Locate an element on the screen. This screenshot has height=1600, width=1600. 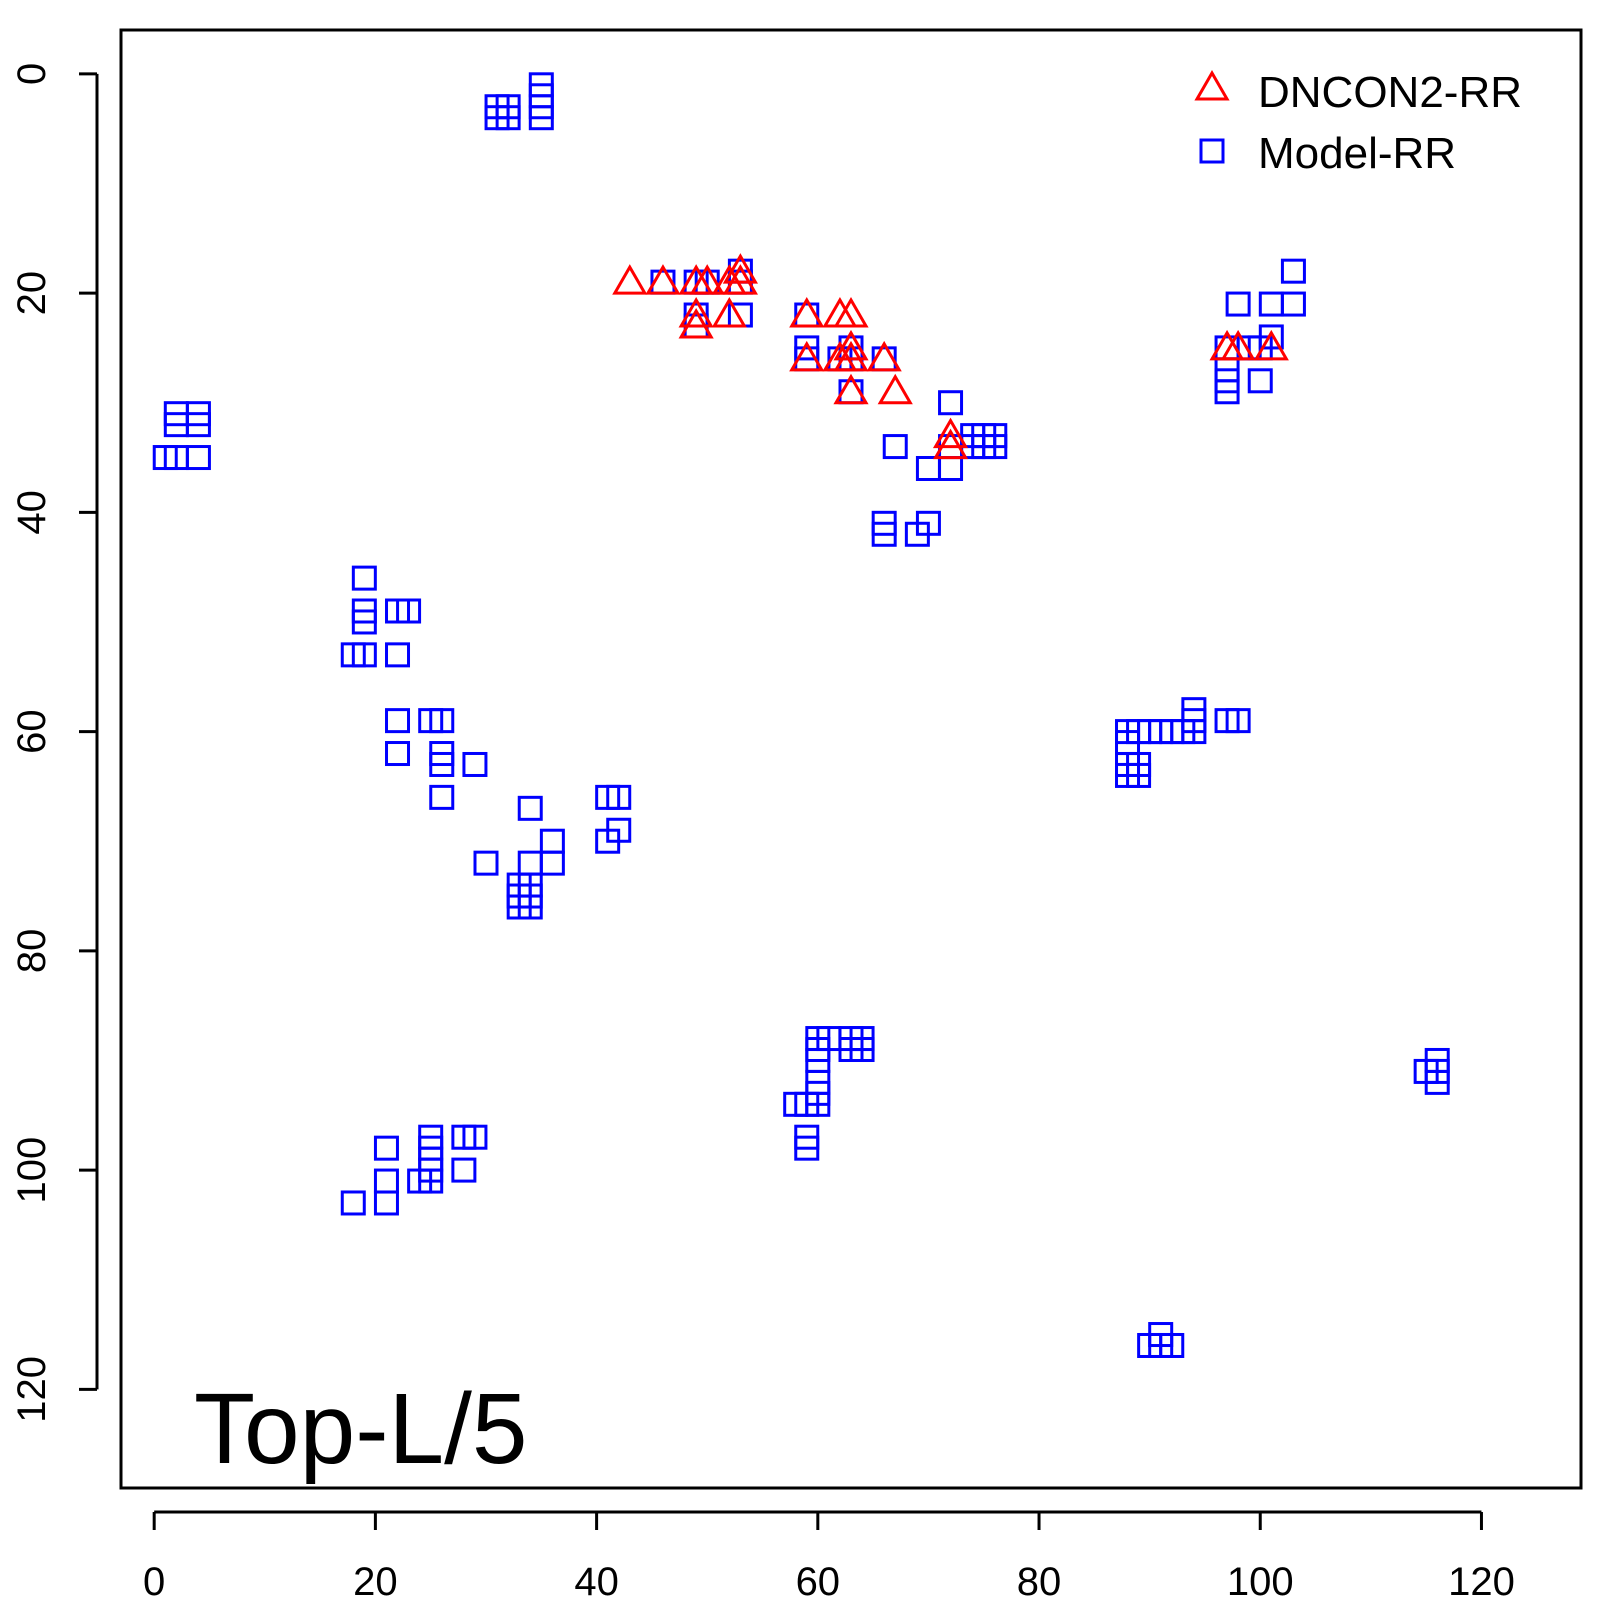
y-tick-label: 60 is located at coordinates (32, 731).